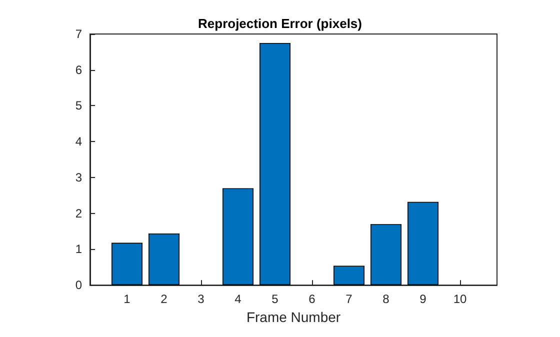 This screenshot has width=560, height=337. I want to click on y-tick-label: 3, so click(78, 177).